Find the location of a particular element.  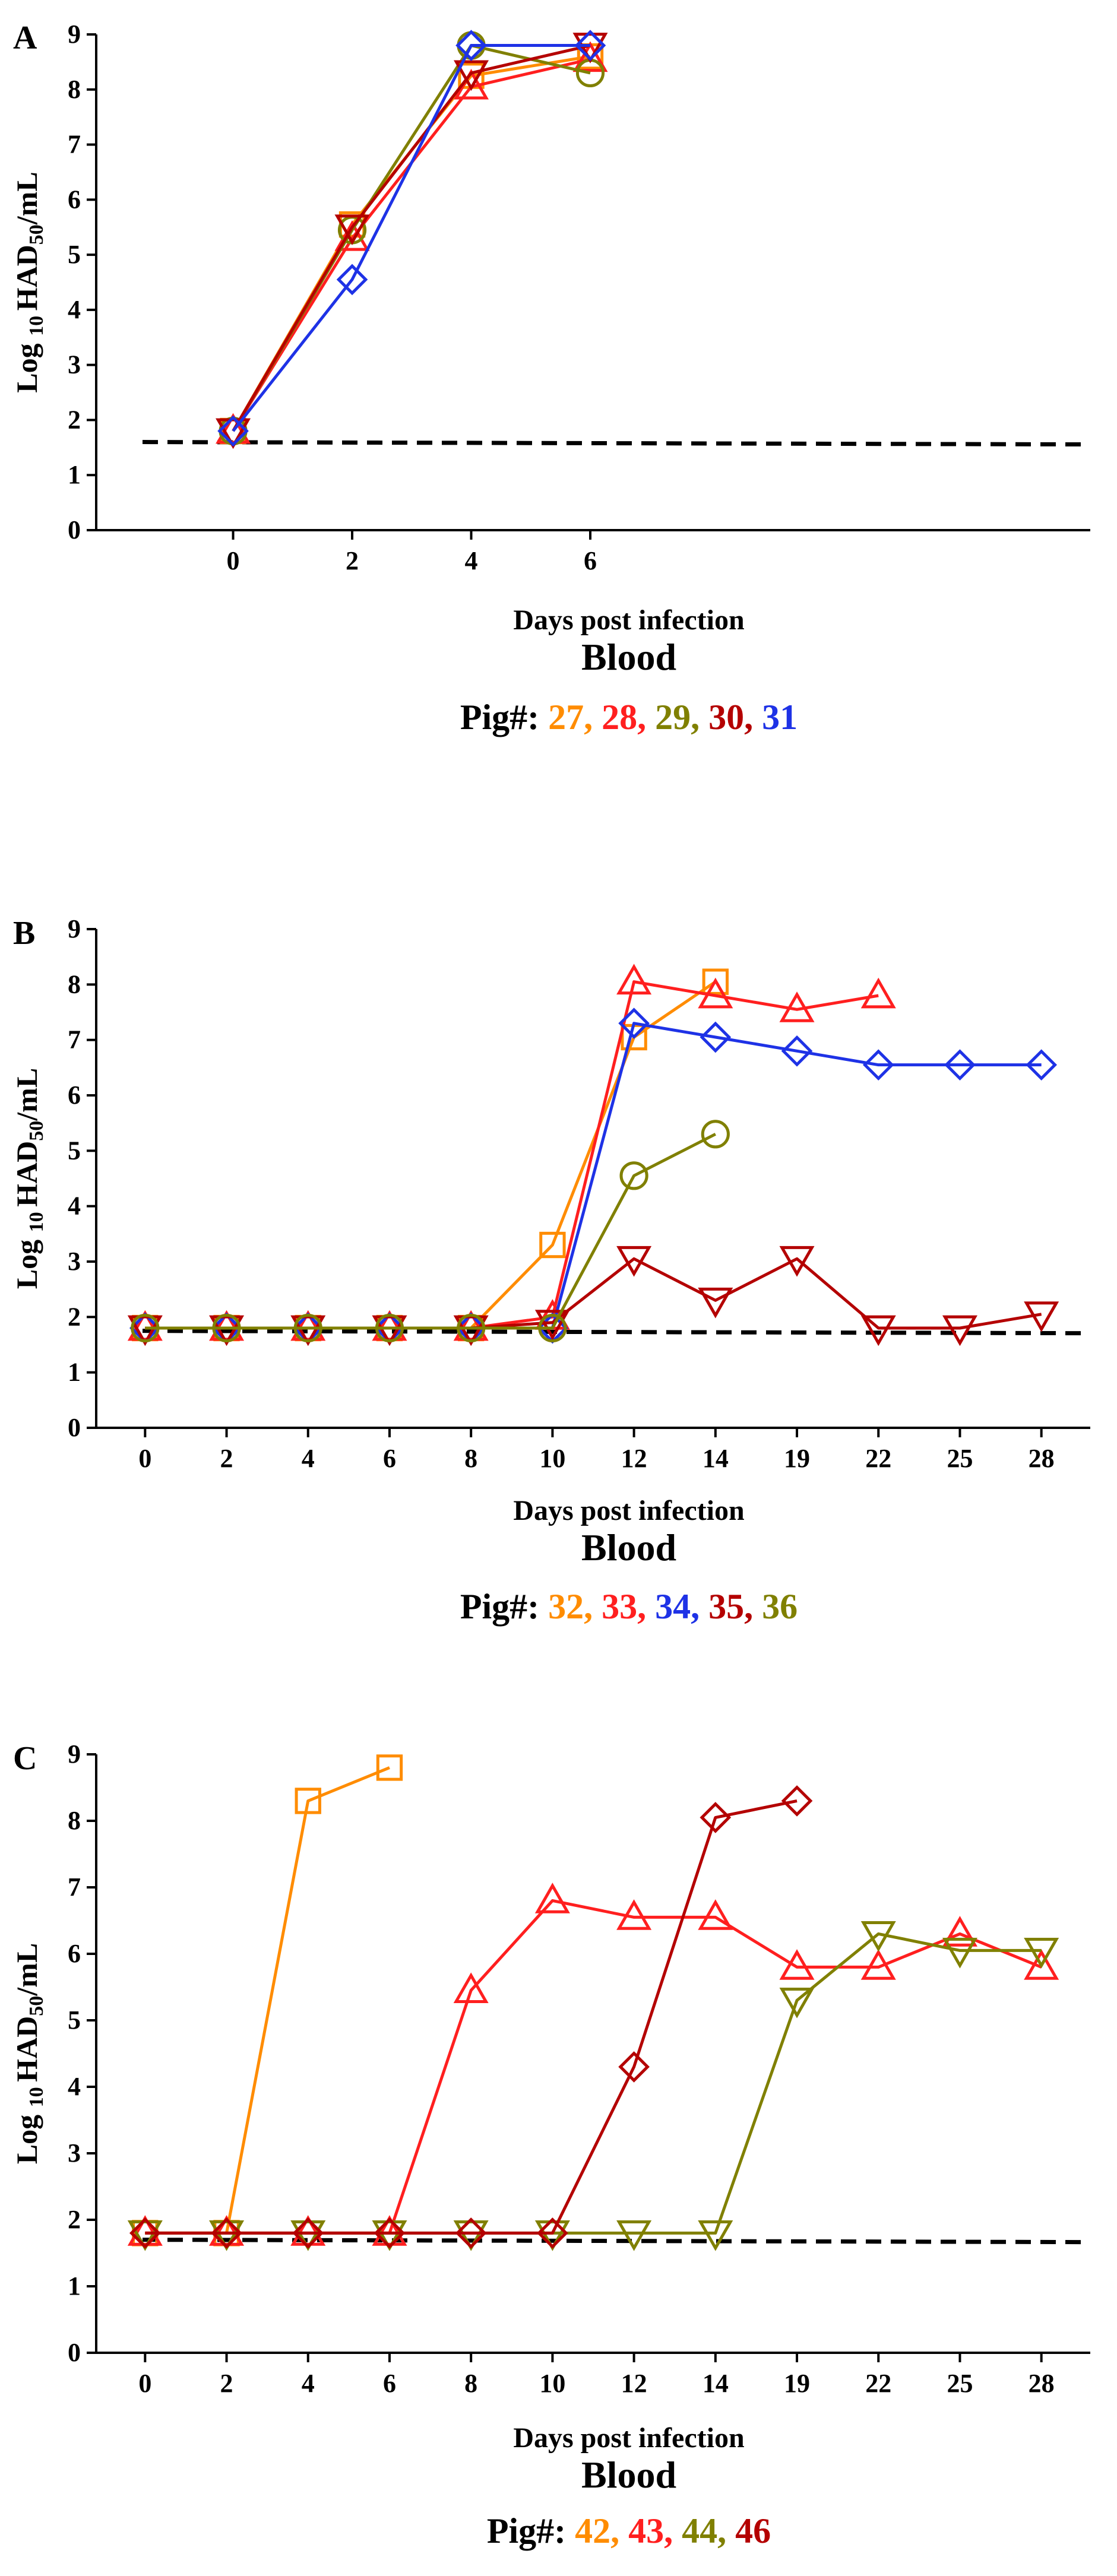

legend-entry-27: 27, is located at coordinates (575, 717).